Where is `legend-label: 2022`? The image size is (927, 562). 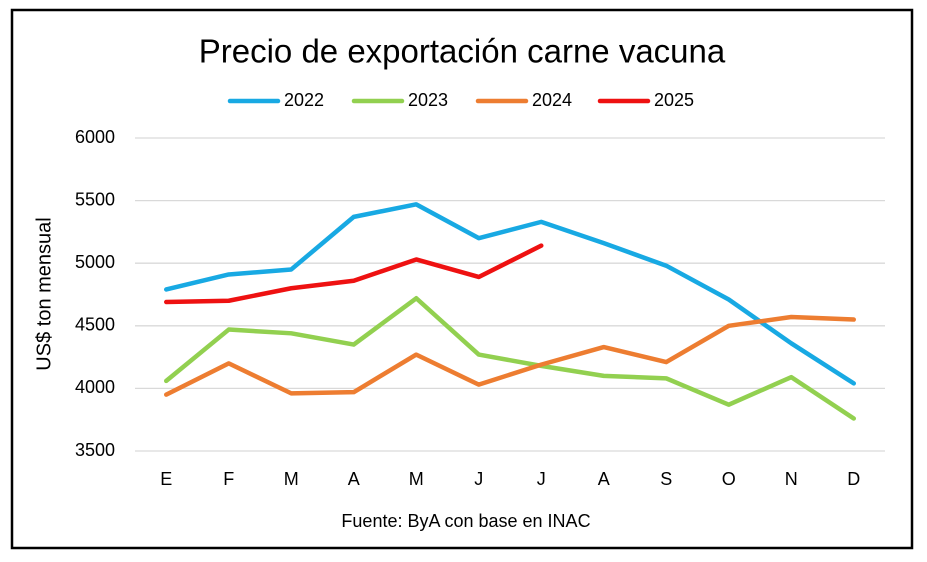
legend-label: 2022 is located at coordinates (304, 100).